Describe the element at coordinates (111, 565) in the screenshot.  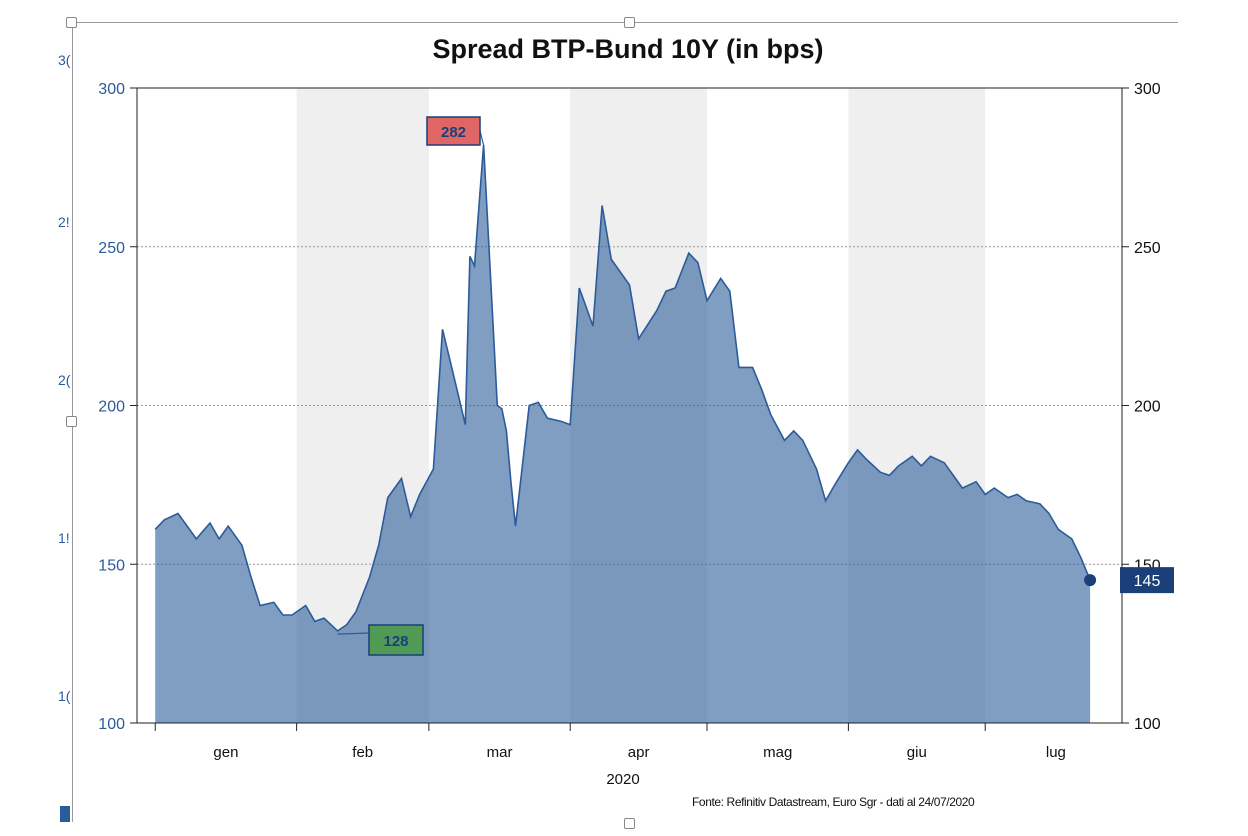
I see `y-tick-label-left: 150` at that location.